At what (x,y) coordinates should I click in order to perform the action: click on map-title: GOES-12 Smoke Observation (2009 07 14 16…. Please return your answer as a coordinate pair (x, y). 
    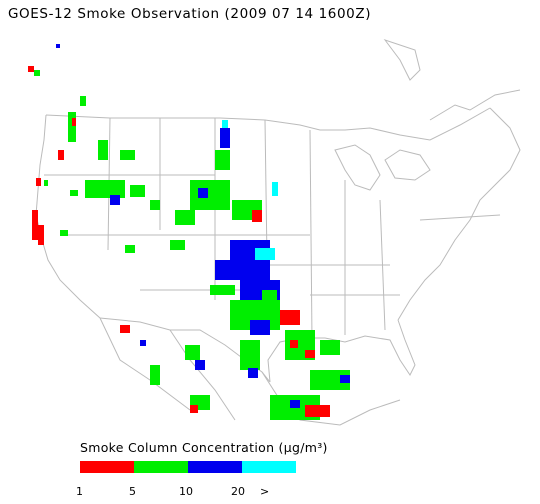
    Looking at the image, I should click on (190, 14).